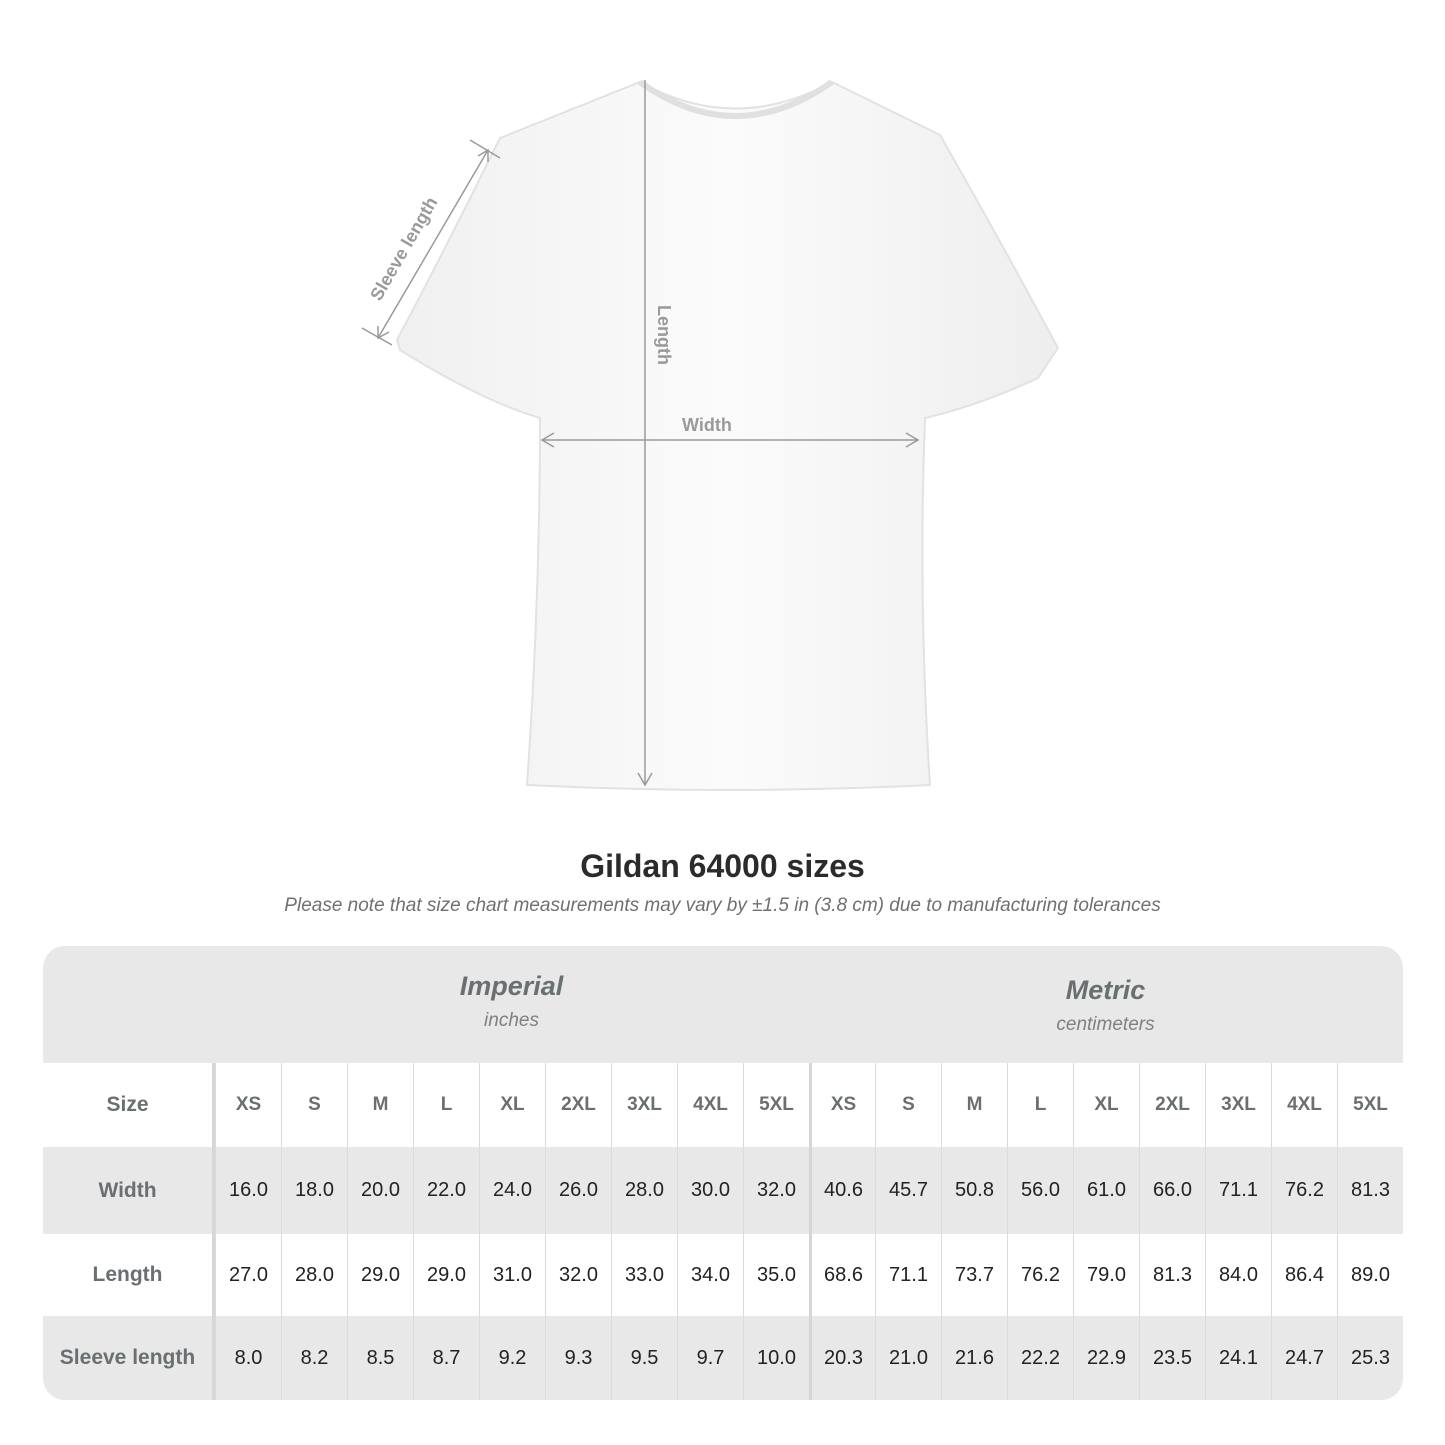 The height and width of the screenshot is (1445, 1445). What do you see at coordinates (248, 1190) in the screenshot?
I see `table-cell: 16.0` at bounding box center [248, 1190].